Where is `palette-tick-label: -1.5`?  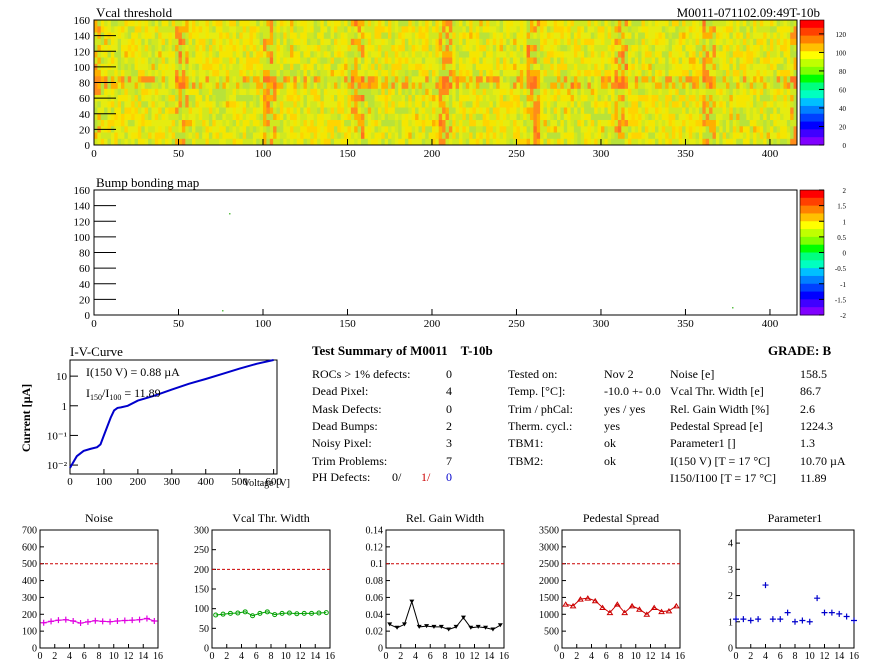 palette-tick-label: -1.5 is located at coordinates (841, 300).